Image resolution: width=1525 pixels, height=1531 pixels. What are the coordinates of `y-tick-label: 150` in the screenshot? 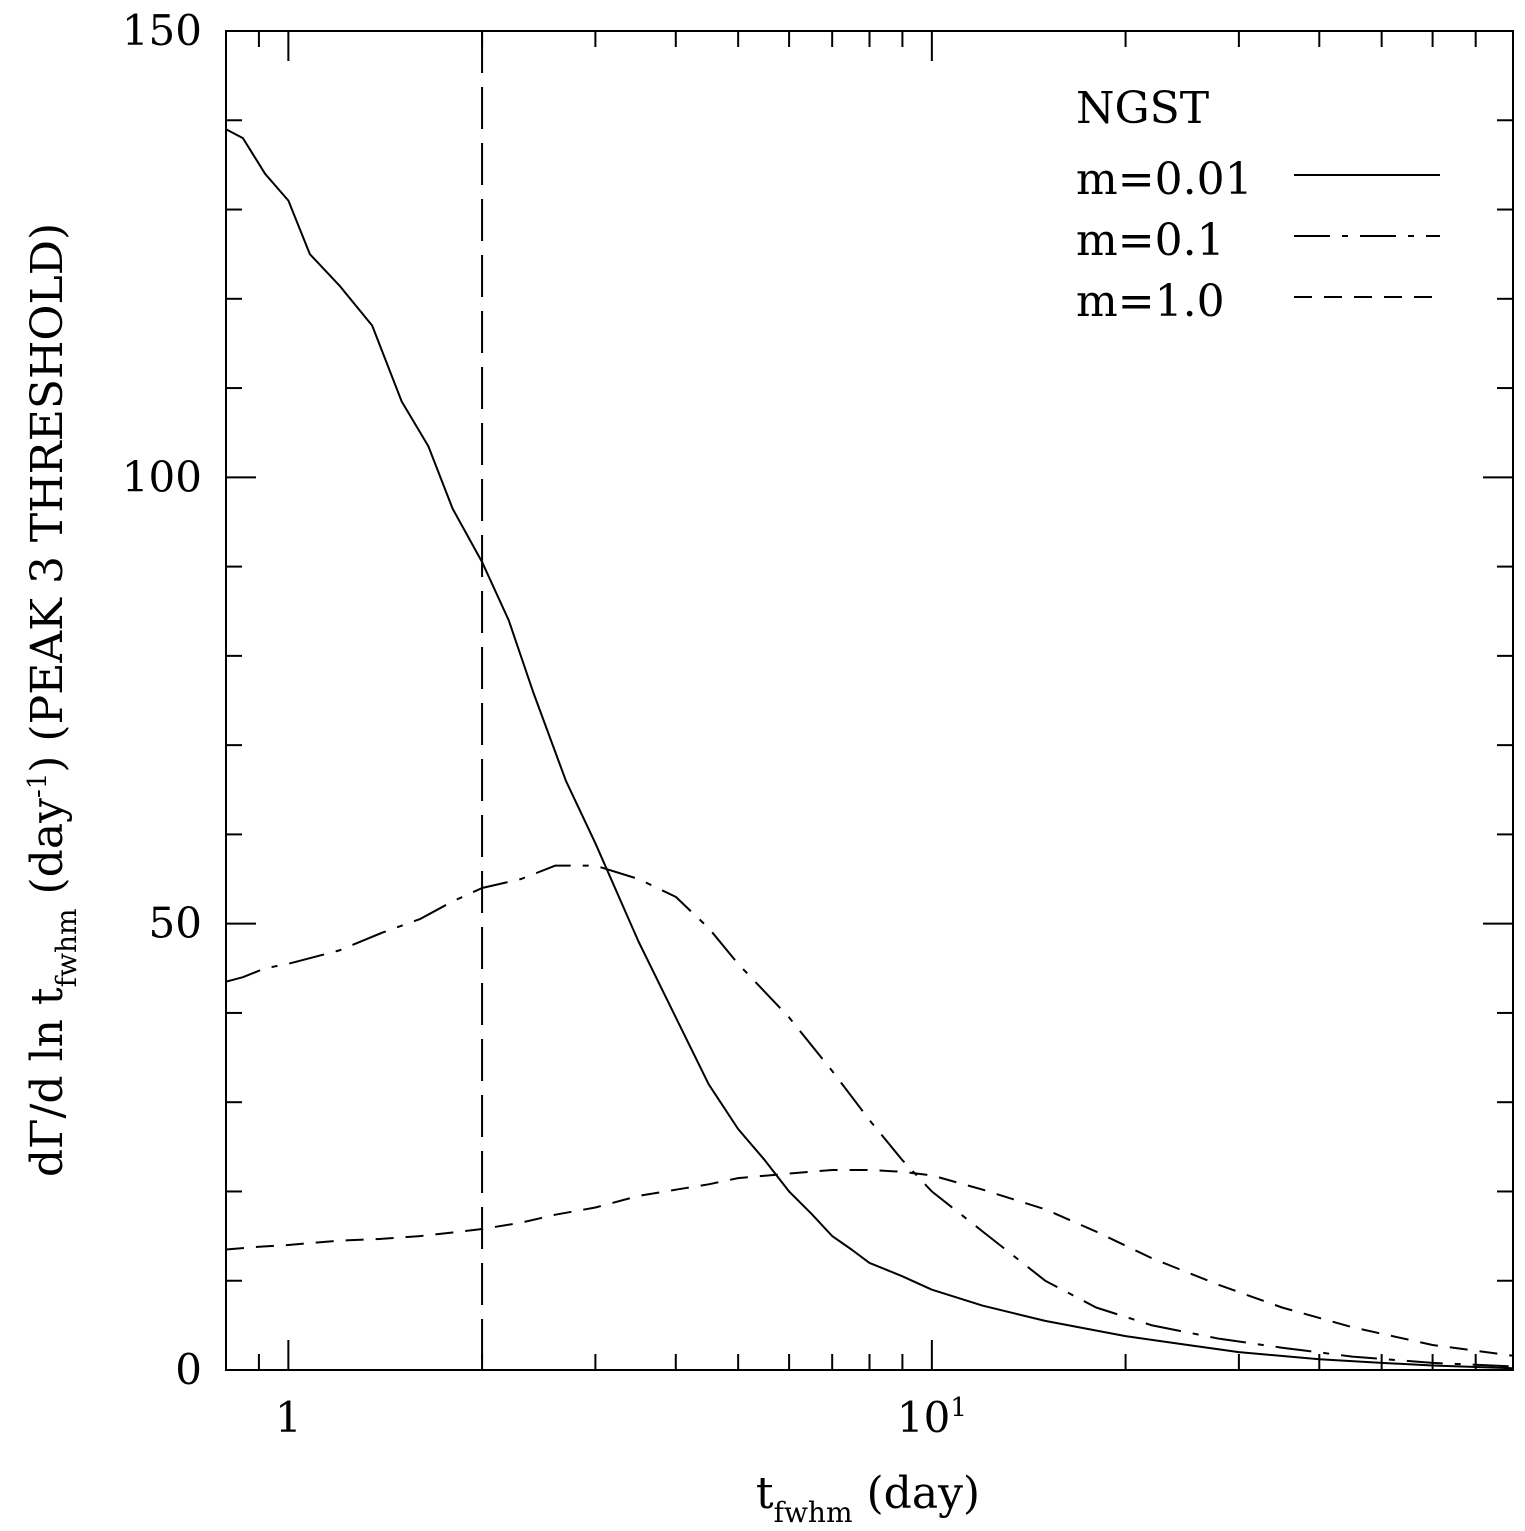 It's located at (162, 30).